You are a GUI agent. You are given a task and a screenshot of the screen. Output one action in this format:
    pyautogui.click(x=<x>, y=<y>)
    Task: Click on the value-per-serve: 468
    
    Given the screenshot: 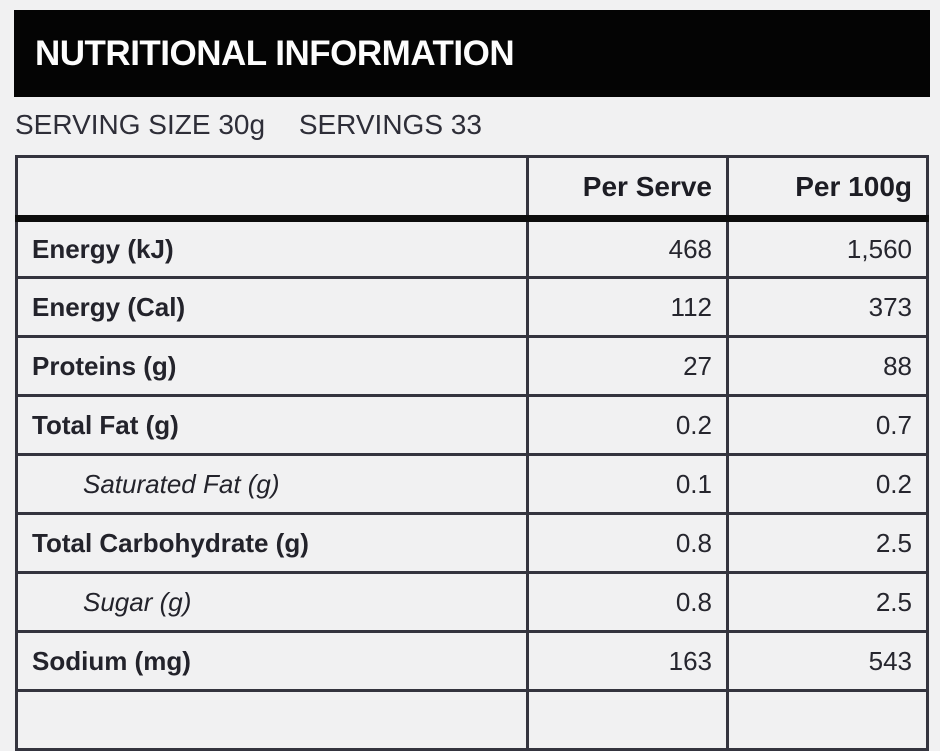 What is the action you would take?
    pyautogui.click(x=627, y=248)
    